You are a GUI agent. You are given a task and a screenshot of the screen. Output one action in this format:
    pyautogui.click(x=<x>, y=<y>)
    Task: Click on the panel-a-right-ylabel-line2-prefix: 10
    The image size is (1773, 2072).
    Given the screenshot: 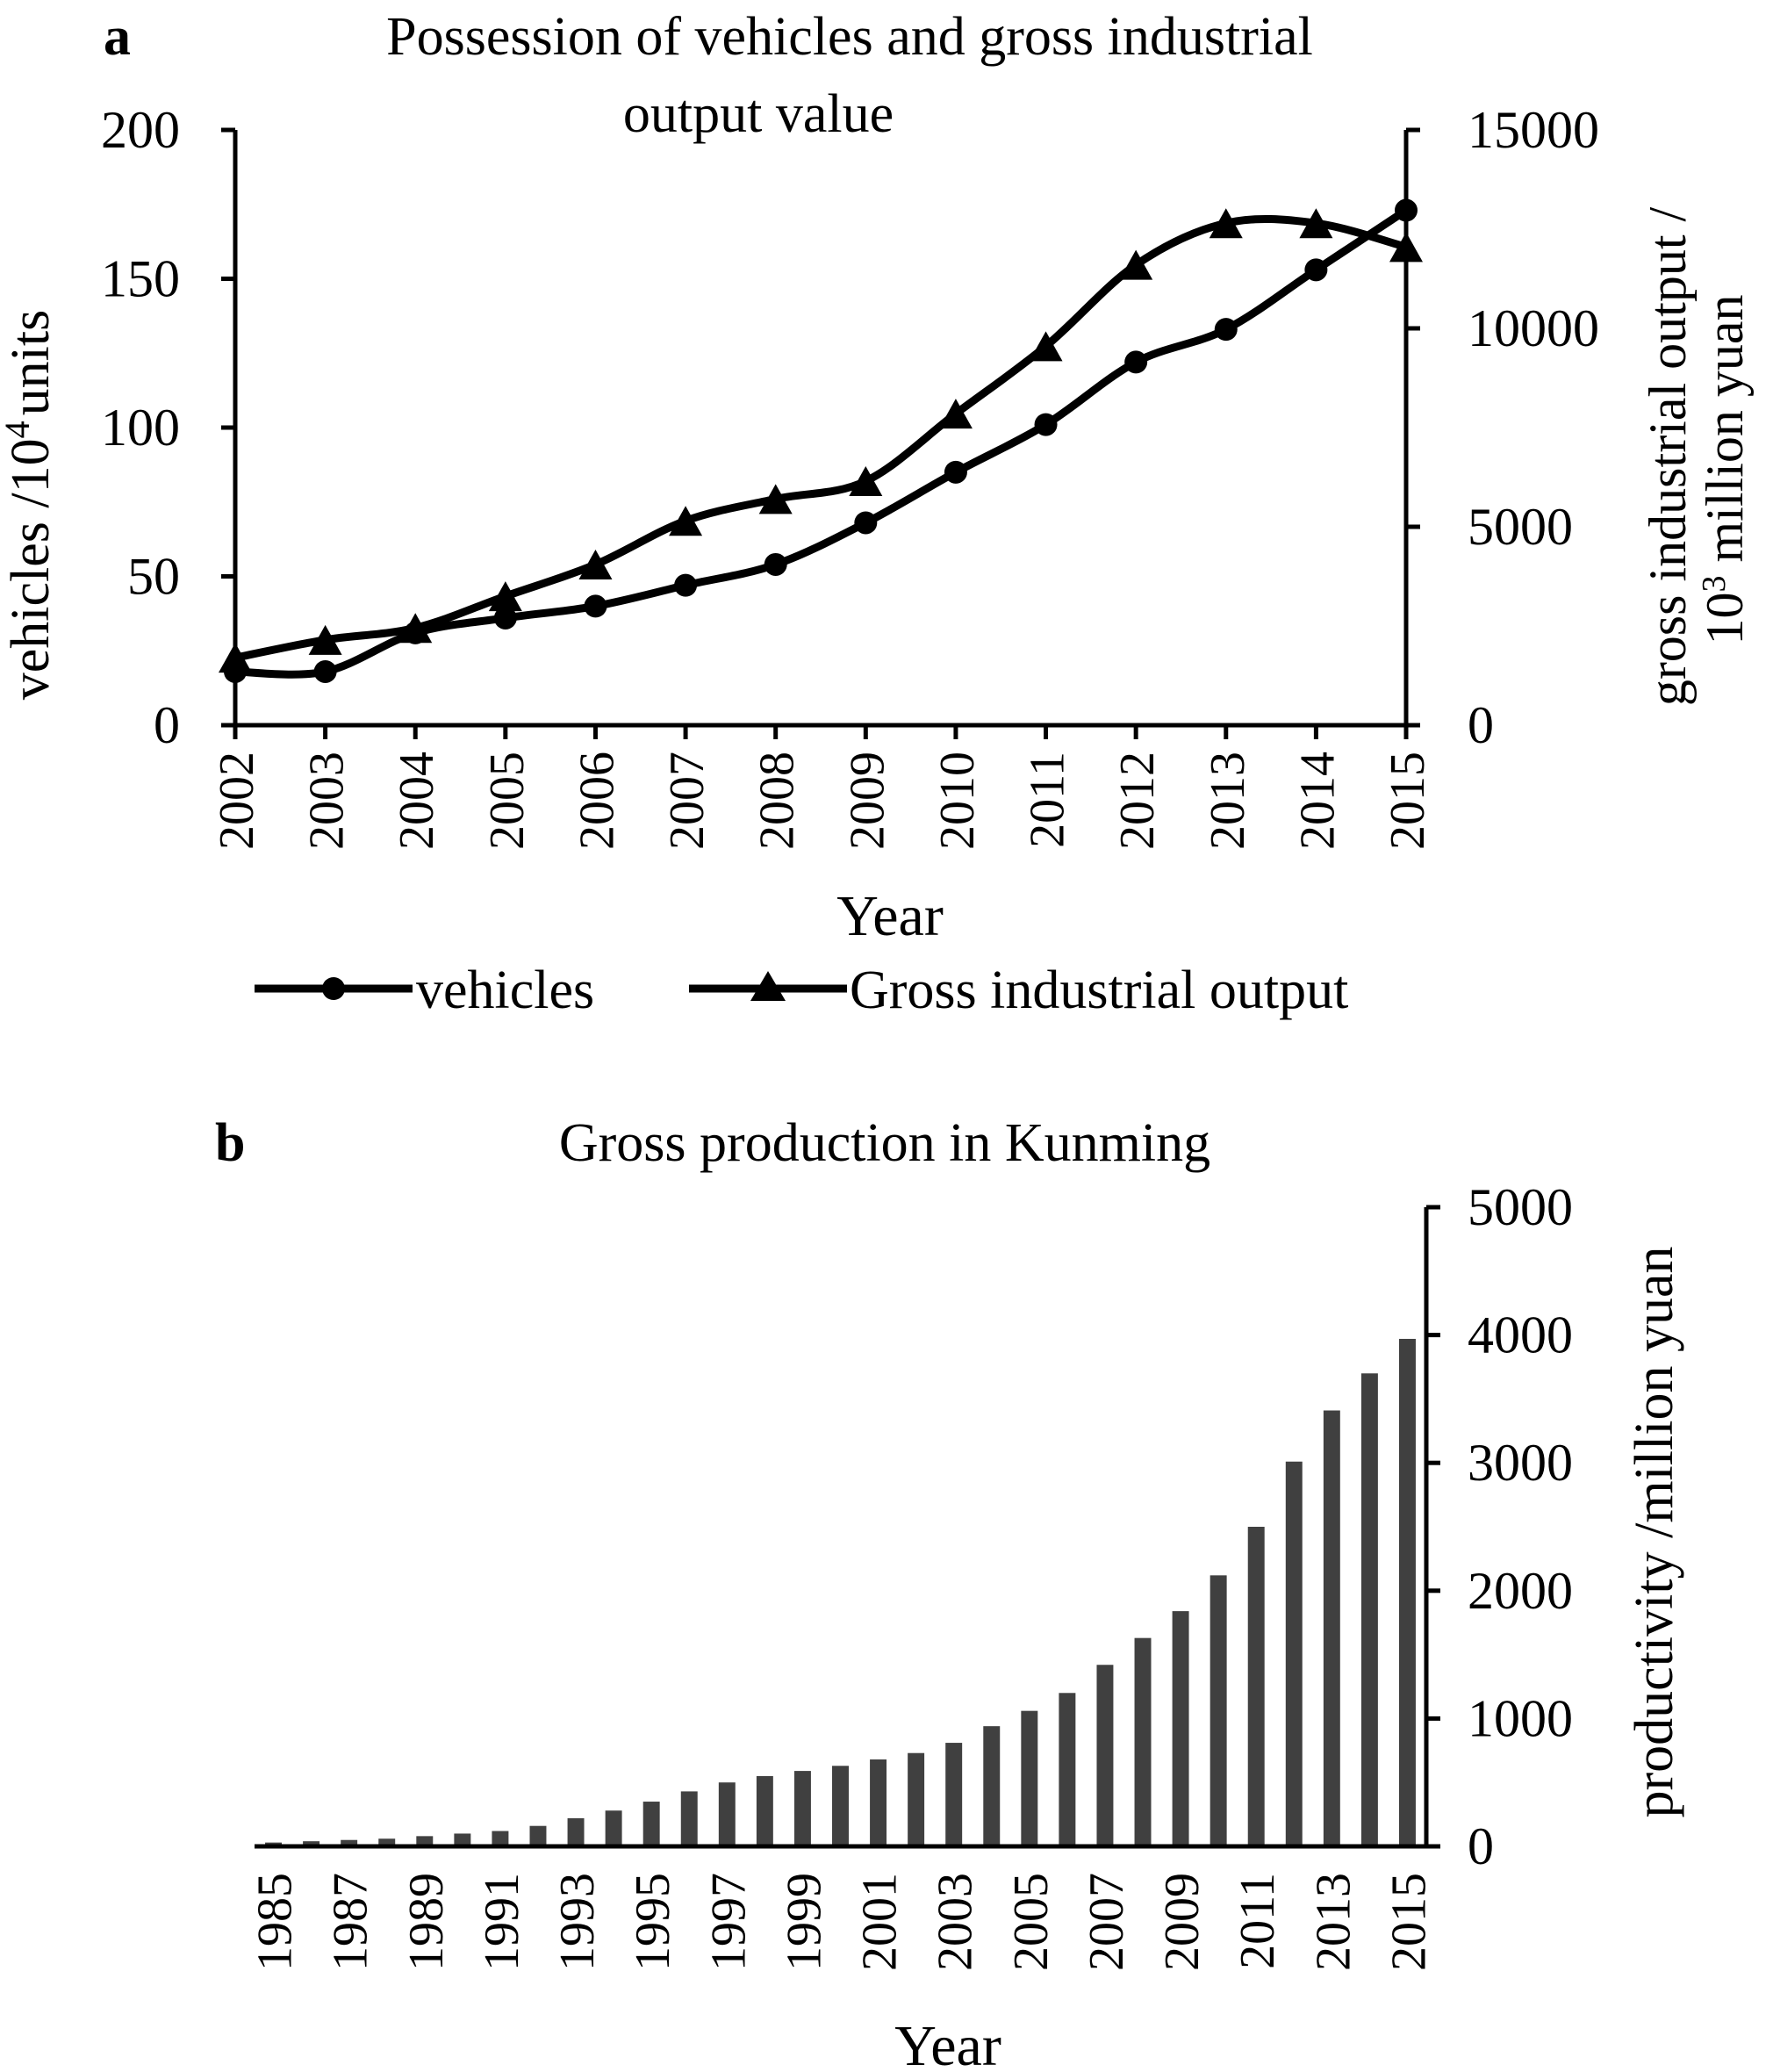 What is the action you would take?
    pyautogui.click(x=1725, y=618)
    